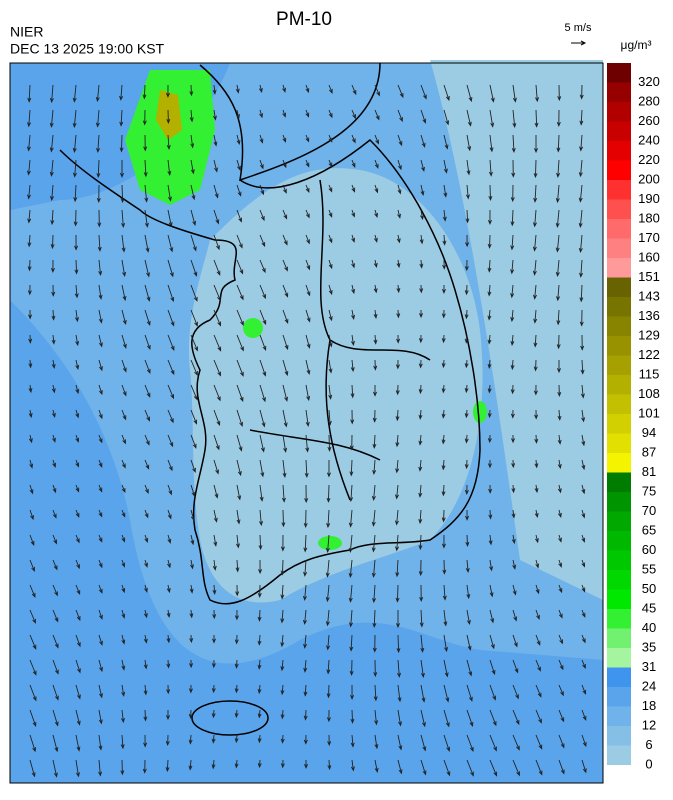 The width and height of the screenshot is (673, 800). I want to click on colorbar-label: 151, so click(649, 276).